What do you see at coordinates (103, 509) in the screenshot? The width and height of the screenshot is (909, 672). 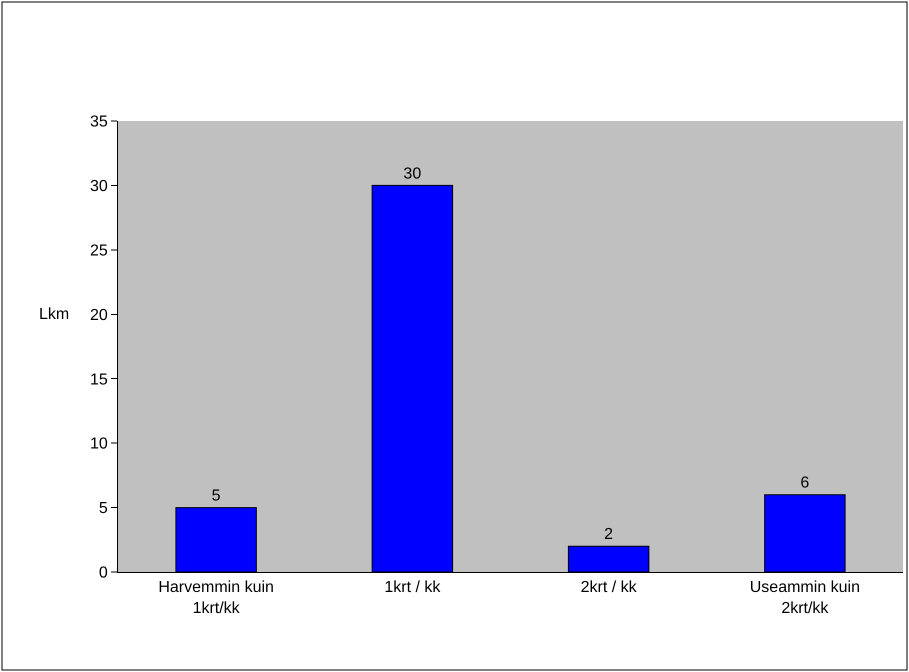 I see `y-tick-label: 5` at bounding box center [103, 509].